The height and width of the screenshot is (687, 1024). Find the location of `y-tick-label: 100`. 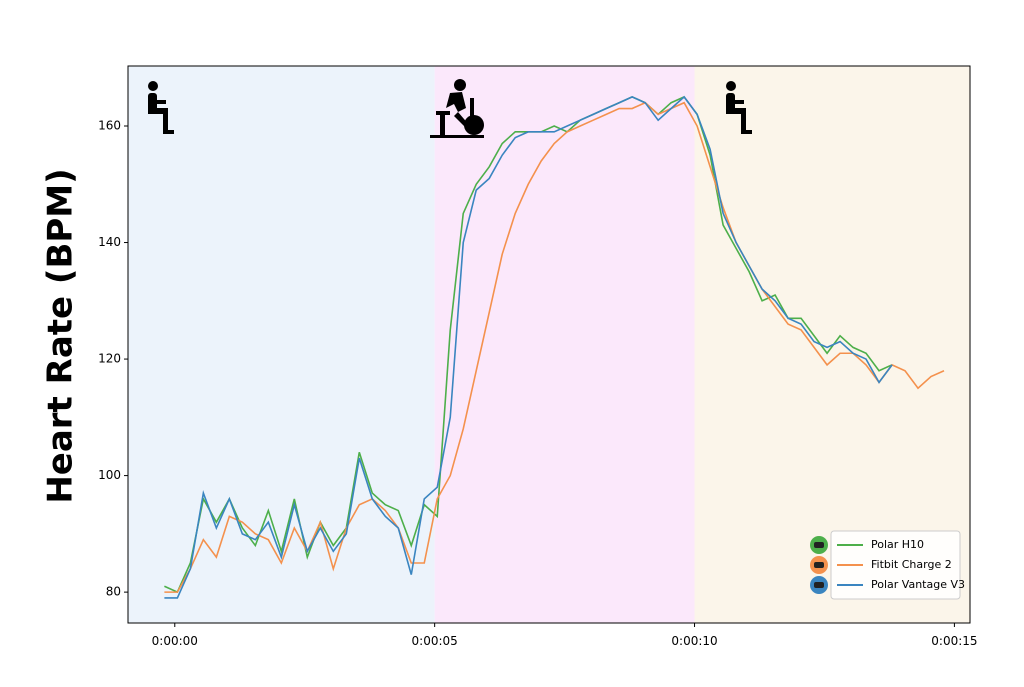

y-tick-label: 100 is located at coordinates (109, 475).